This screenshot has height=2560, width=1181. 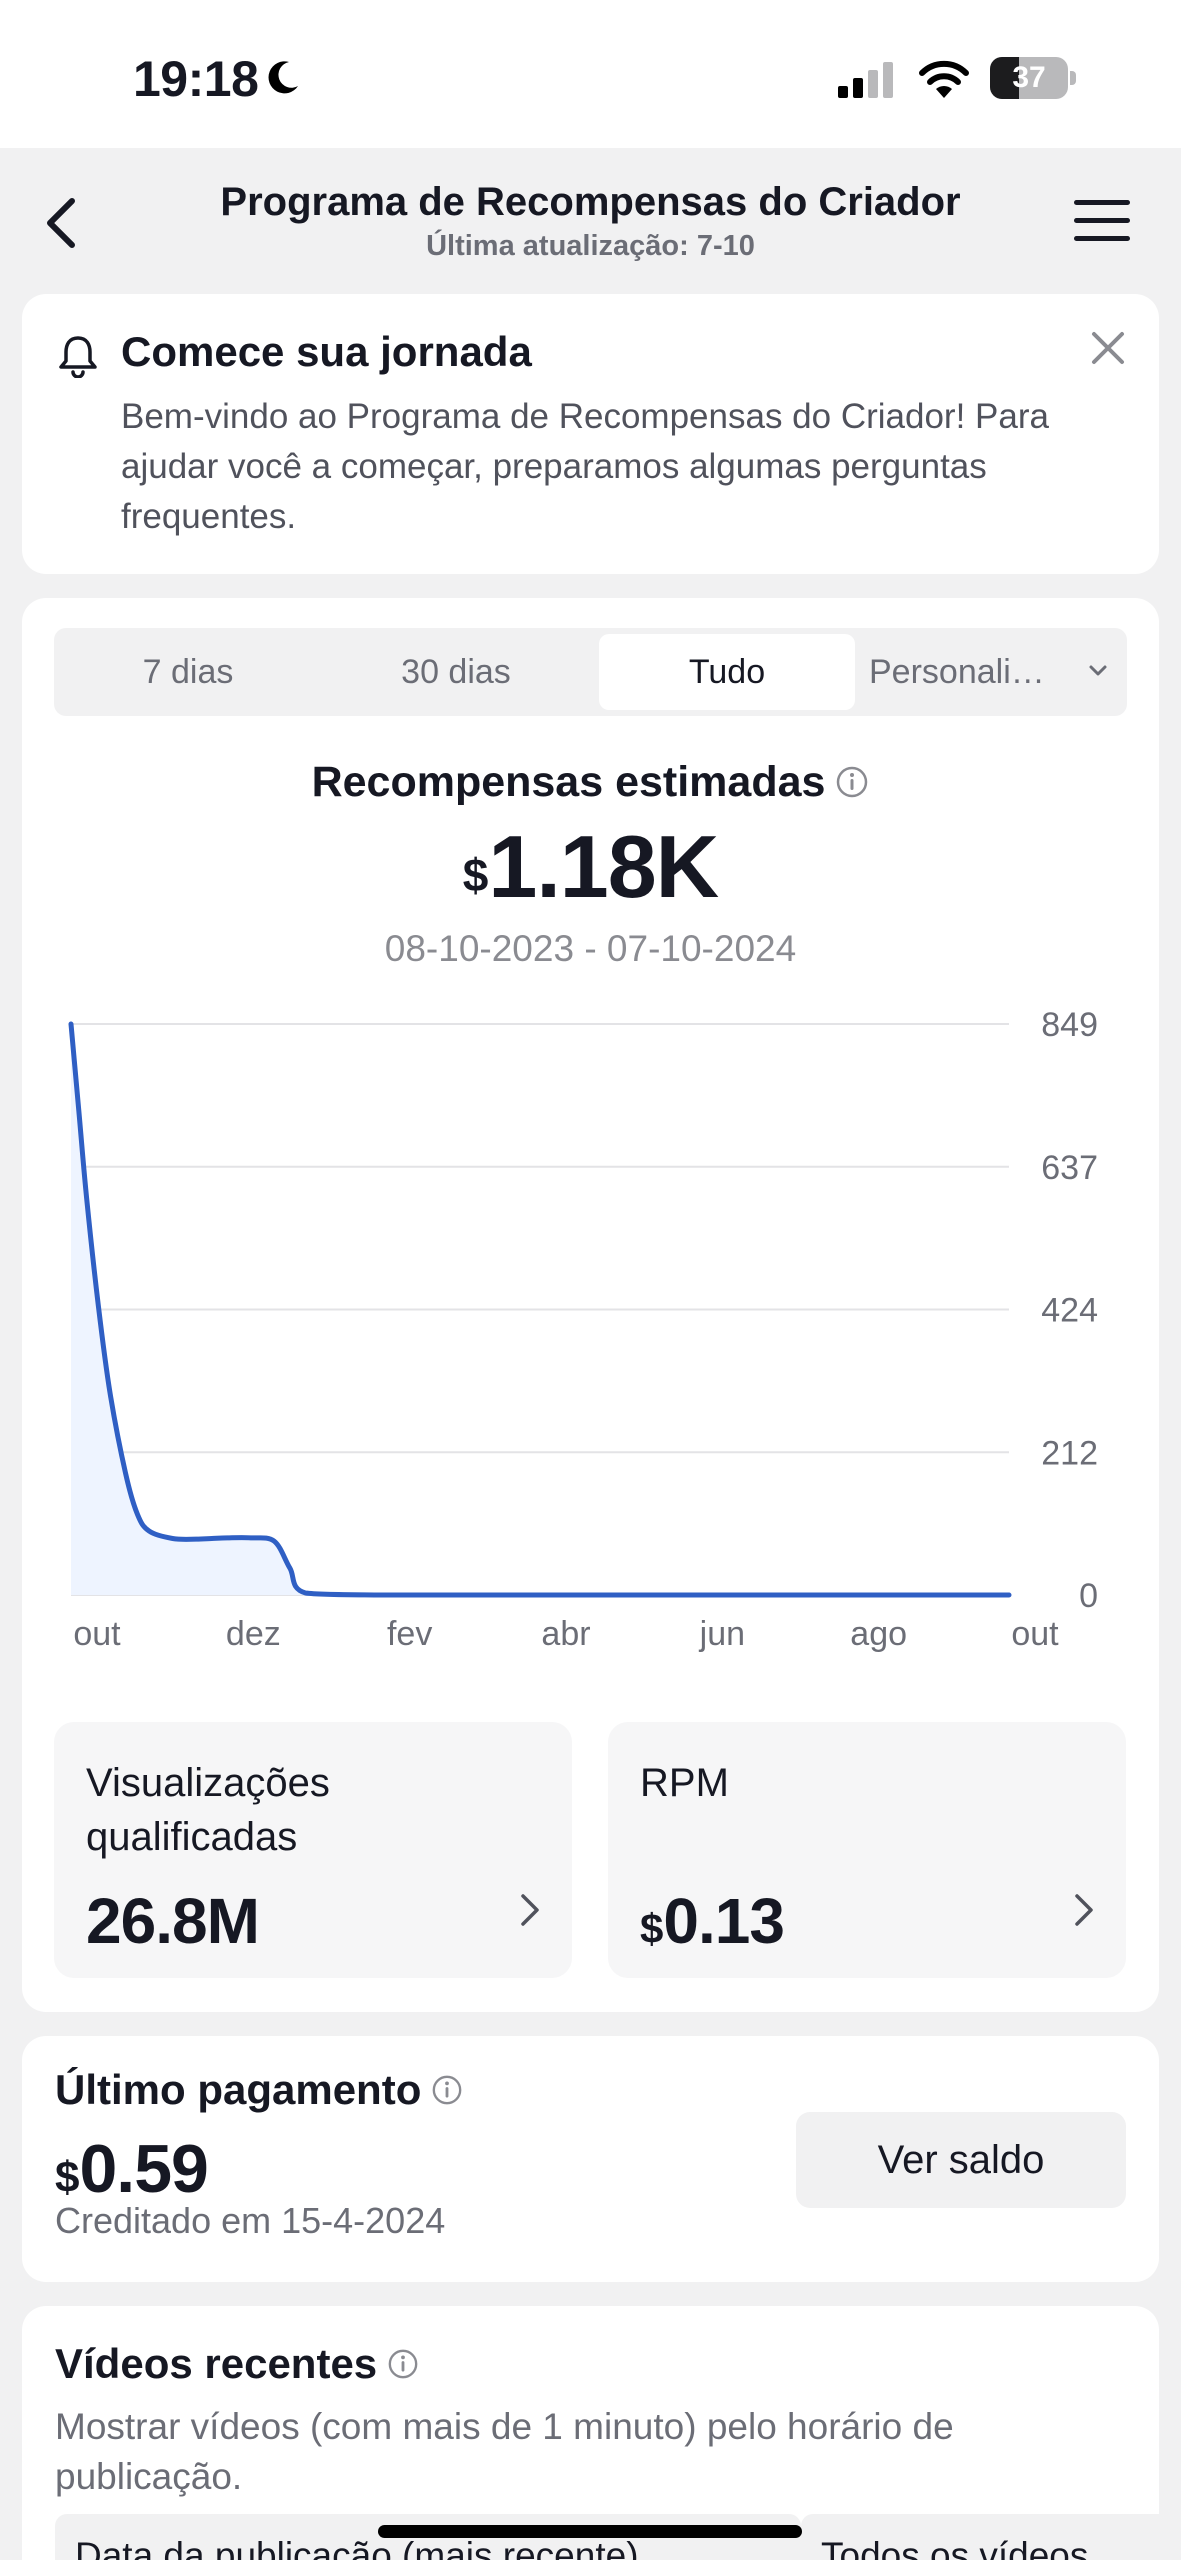 I want to click on status-bar: 19:18 37, so click(x=590, y=74).